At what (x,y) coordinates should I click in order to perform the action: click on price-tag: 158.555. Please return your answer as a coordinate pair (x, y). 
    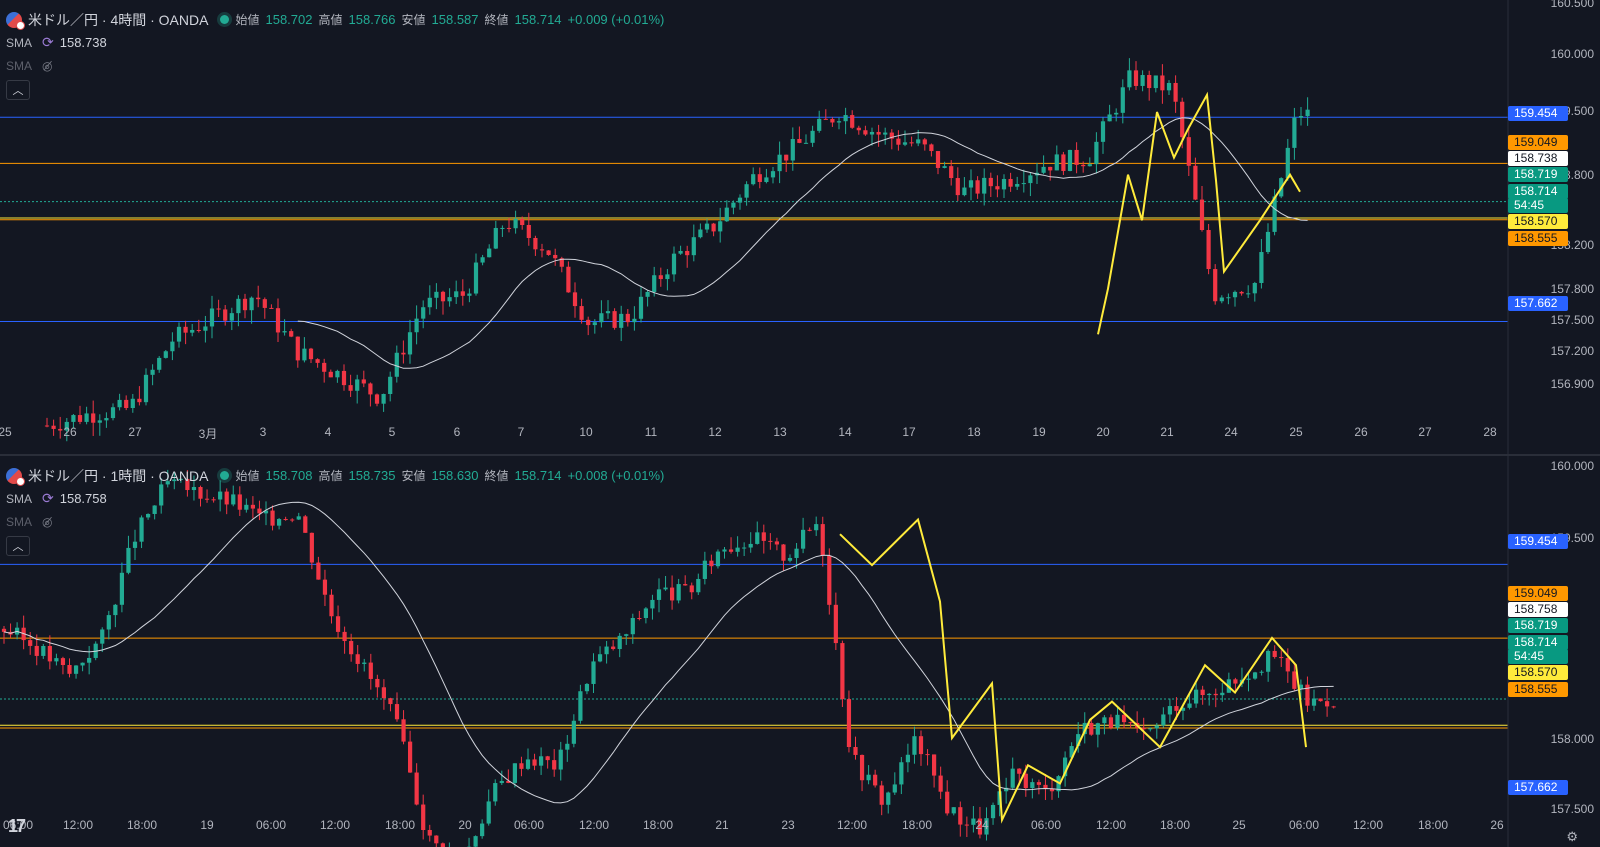
    Looking at the image, I should click on (1538, 238).